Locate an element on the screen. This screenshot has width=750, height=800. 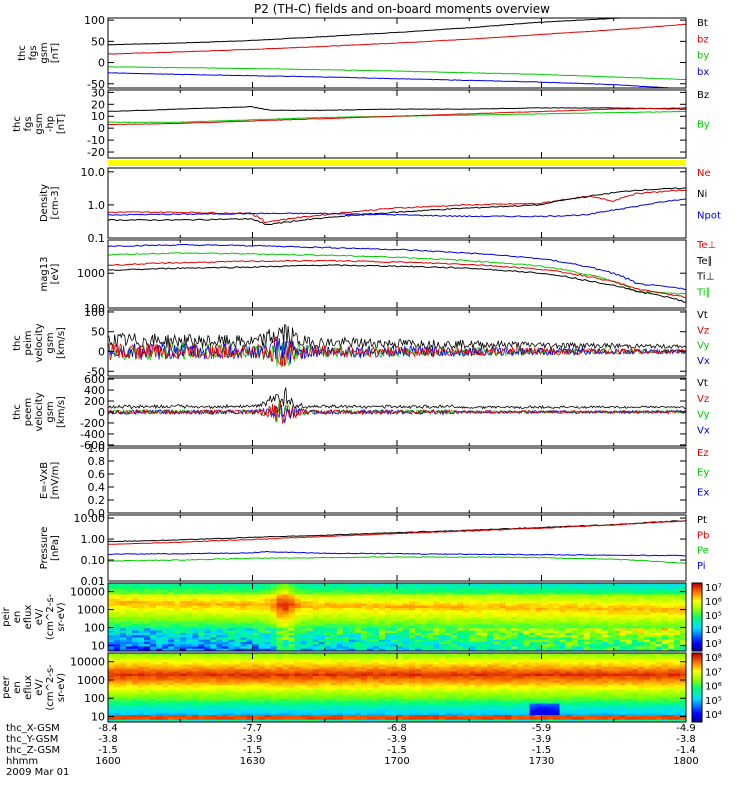
panel-frame is located at coordinates (397, 124).